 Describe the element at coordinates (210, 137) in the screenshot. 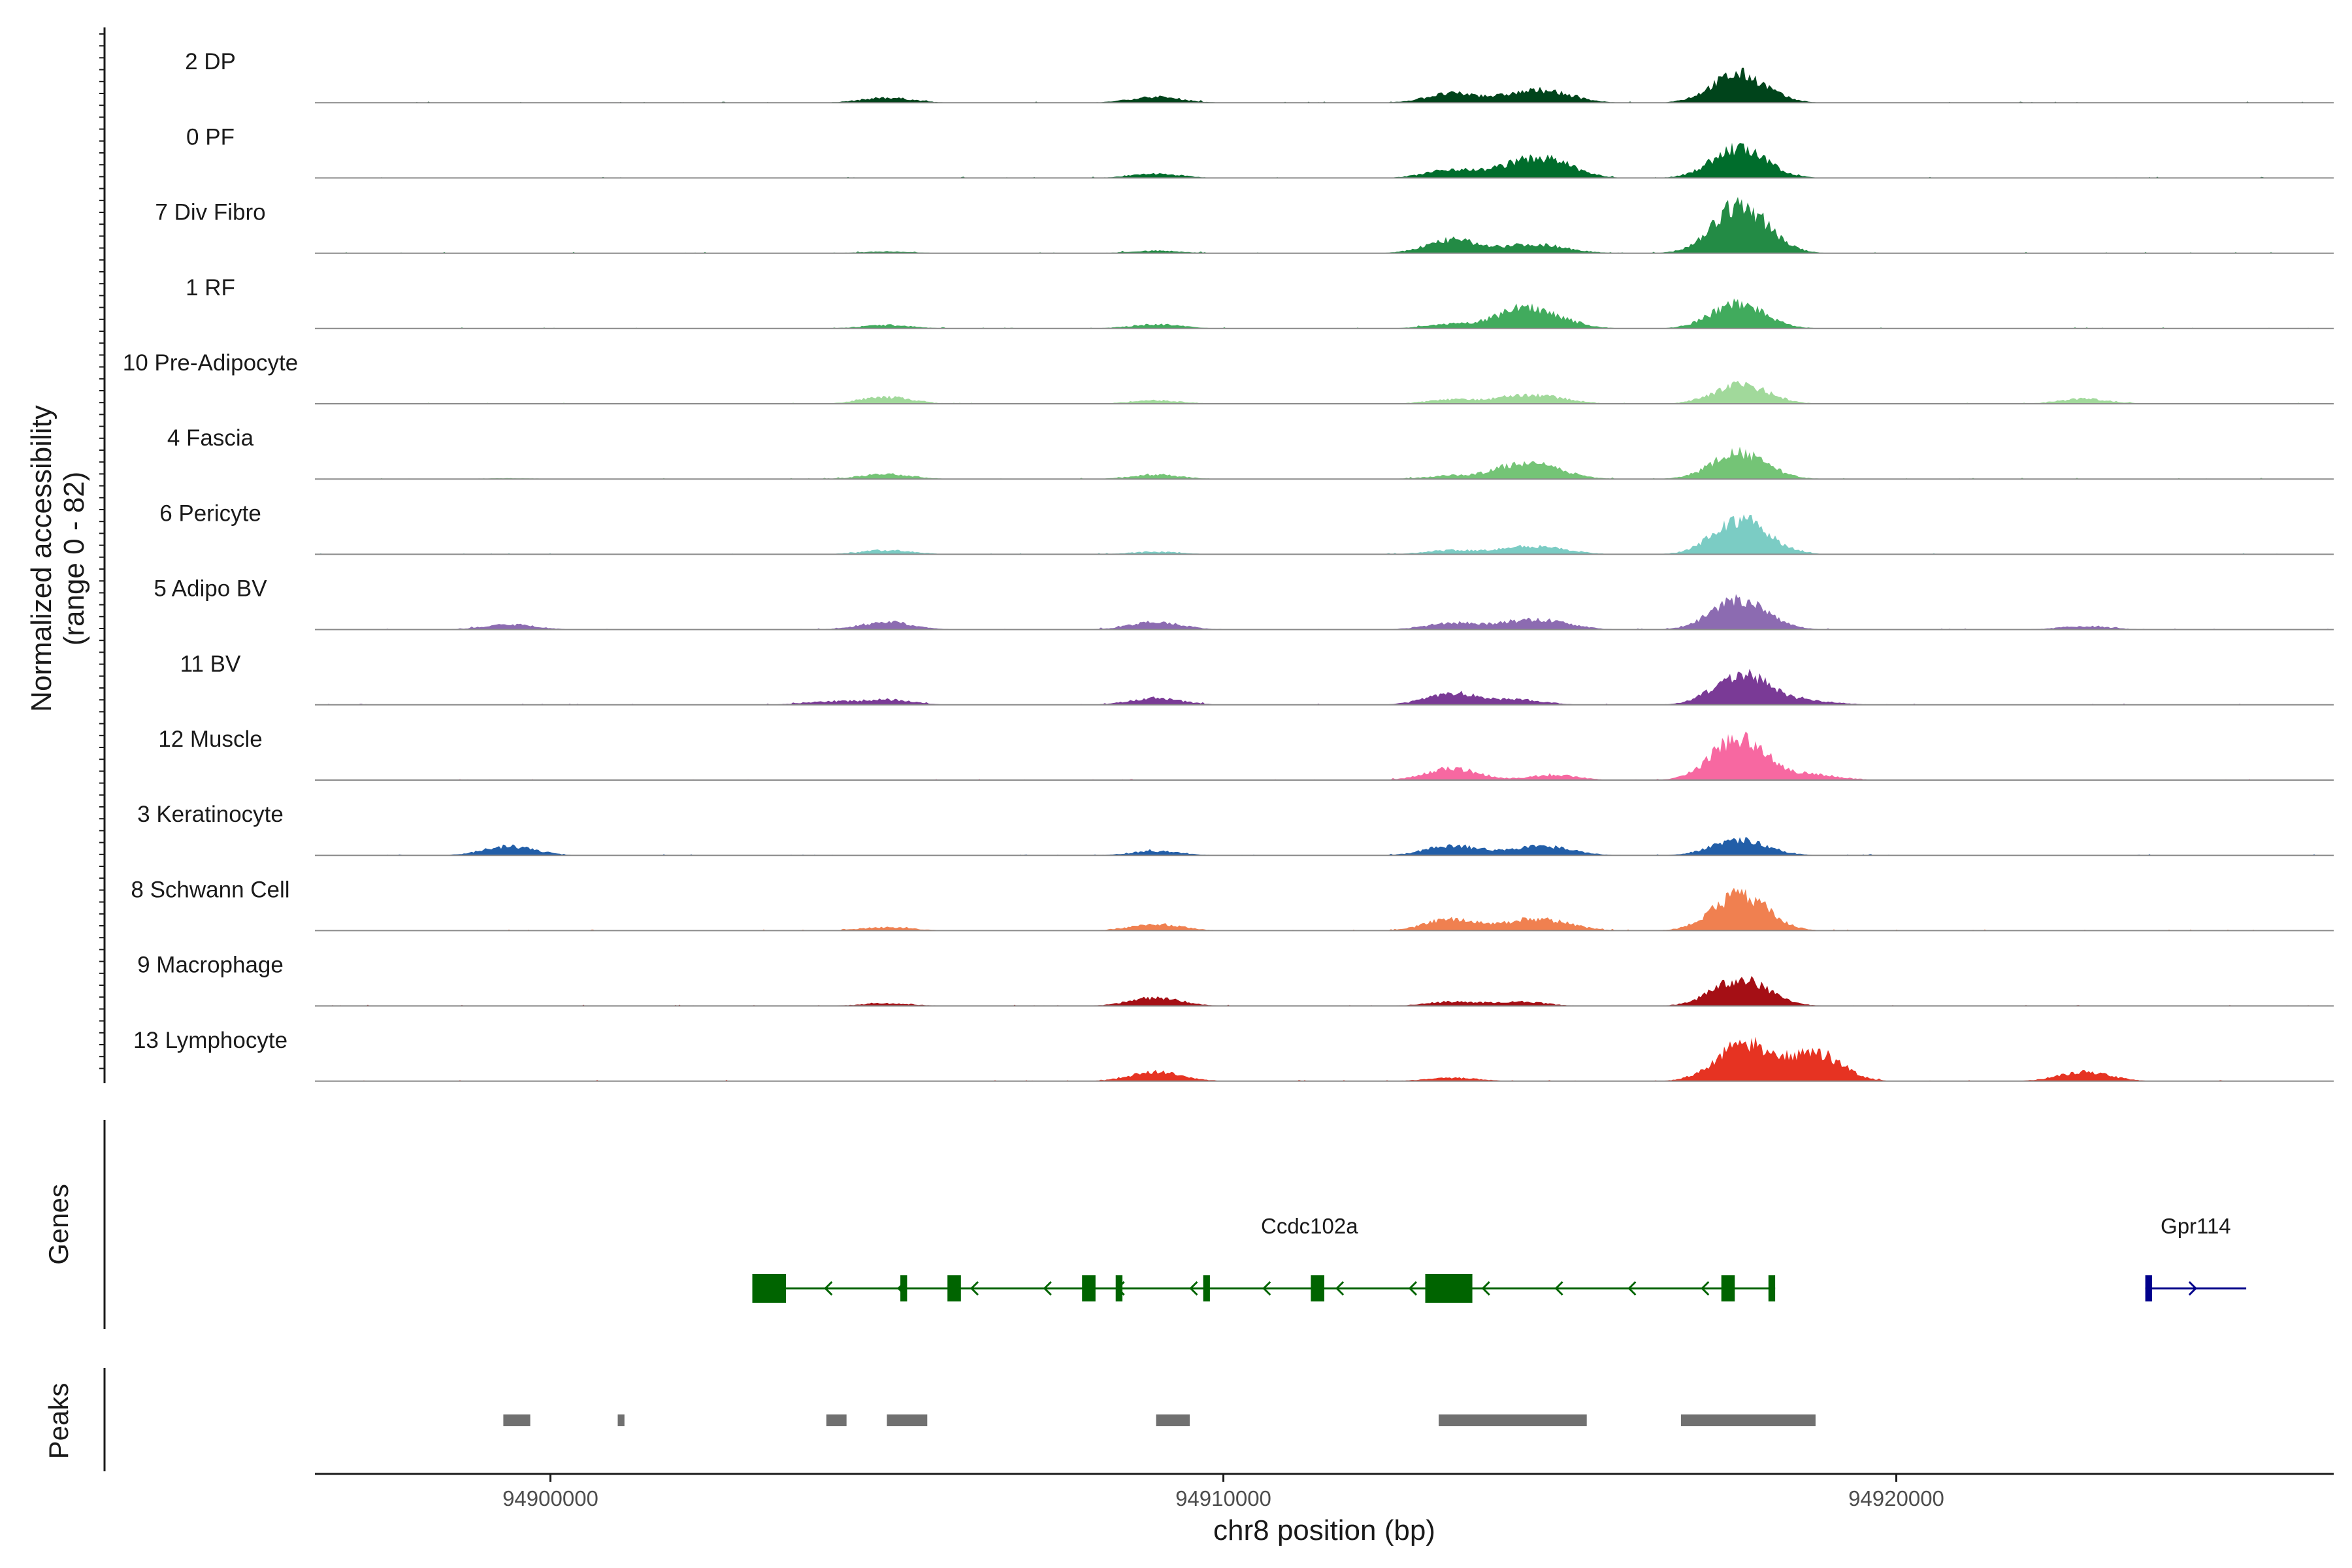

I see `track-label: 0 PF` at that location.